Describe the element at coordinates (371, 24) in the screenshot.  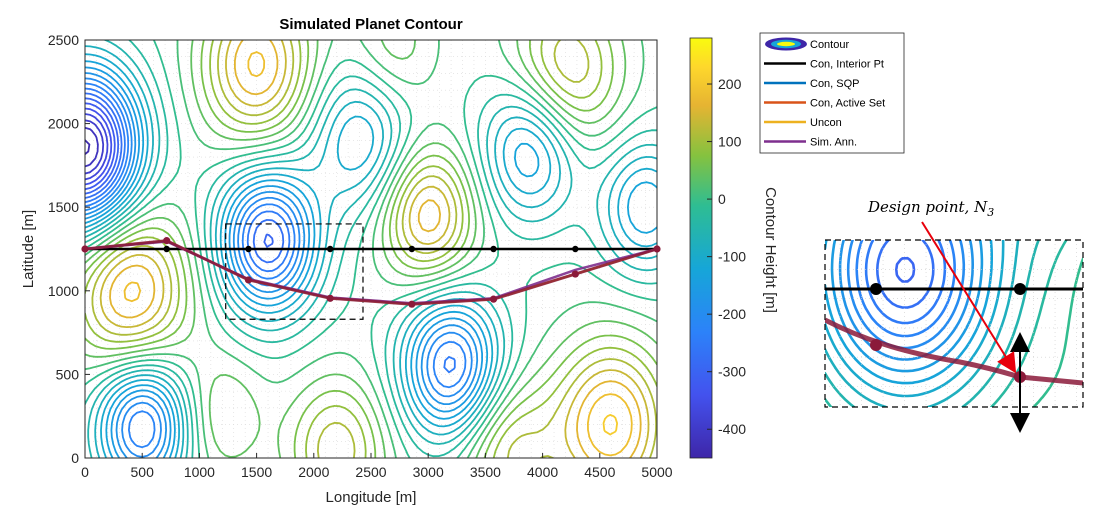
I see `chart-title: Simulated Planet Contour` at that location.